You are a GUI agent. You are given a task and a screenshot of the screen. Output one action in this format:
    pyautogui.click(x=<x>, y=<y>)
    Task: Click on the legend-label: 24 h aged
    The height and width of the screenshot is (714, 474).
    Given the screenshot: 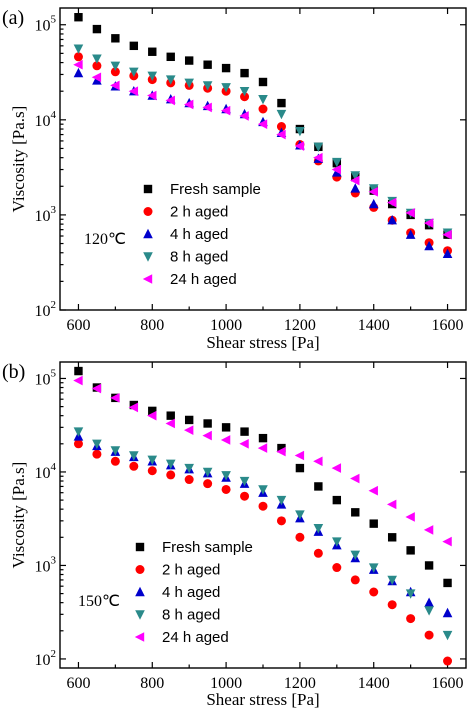 What is the action you would take?
    pyautogui.click(x=203, y=279)
    